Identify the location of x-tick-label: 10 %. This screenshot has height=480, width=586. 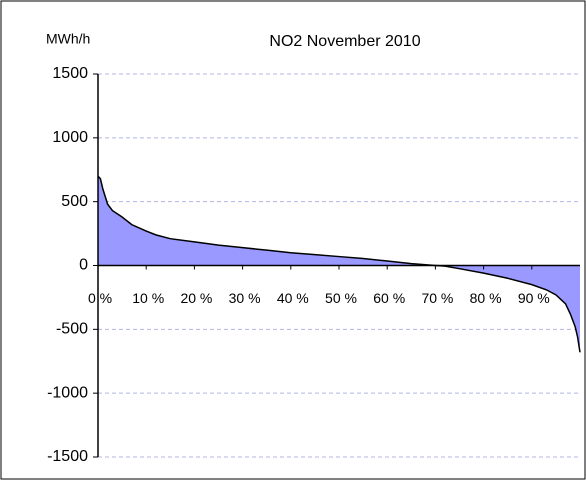
(148, 298).